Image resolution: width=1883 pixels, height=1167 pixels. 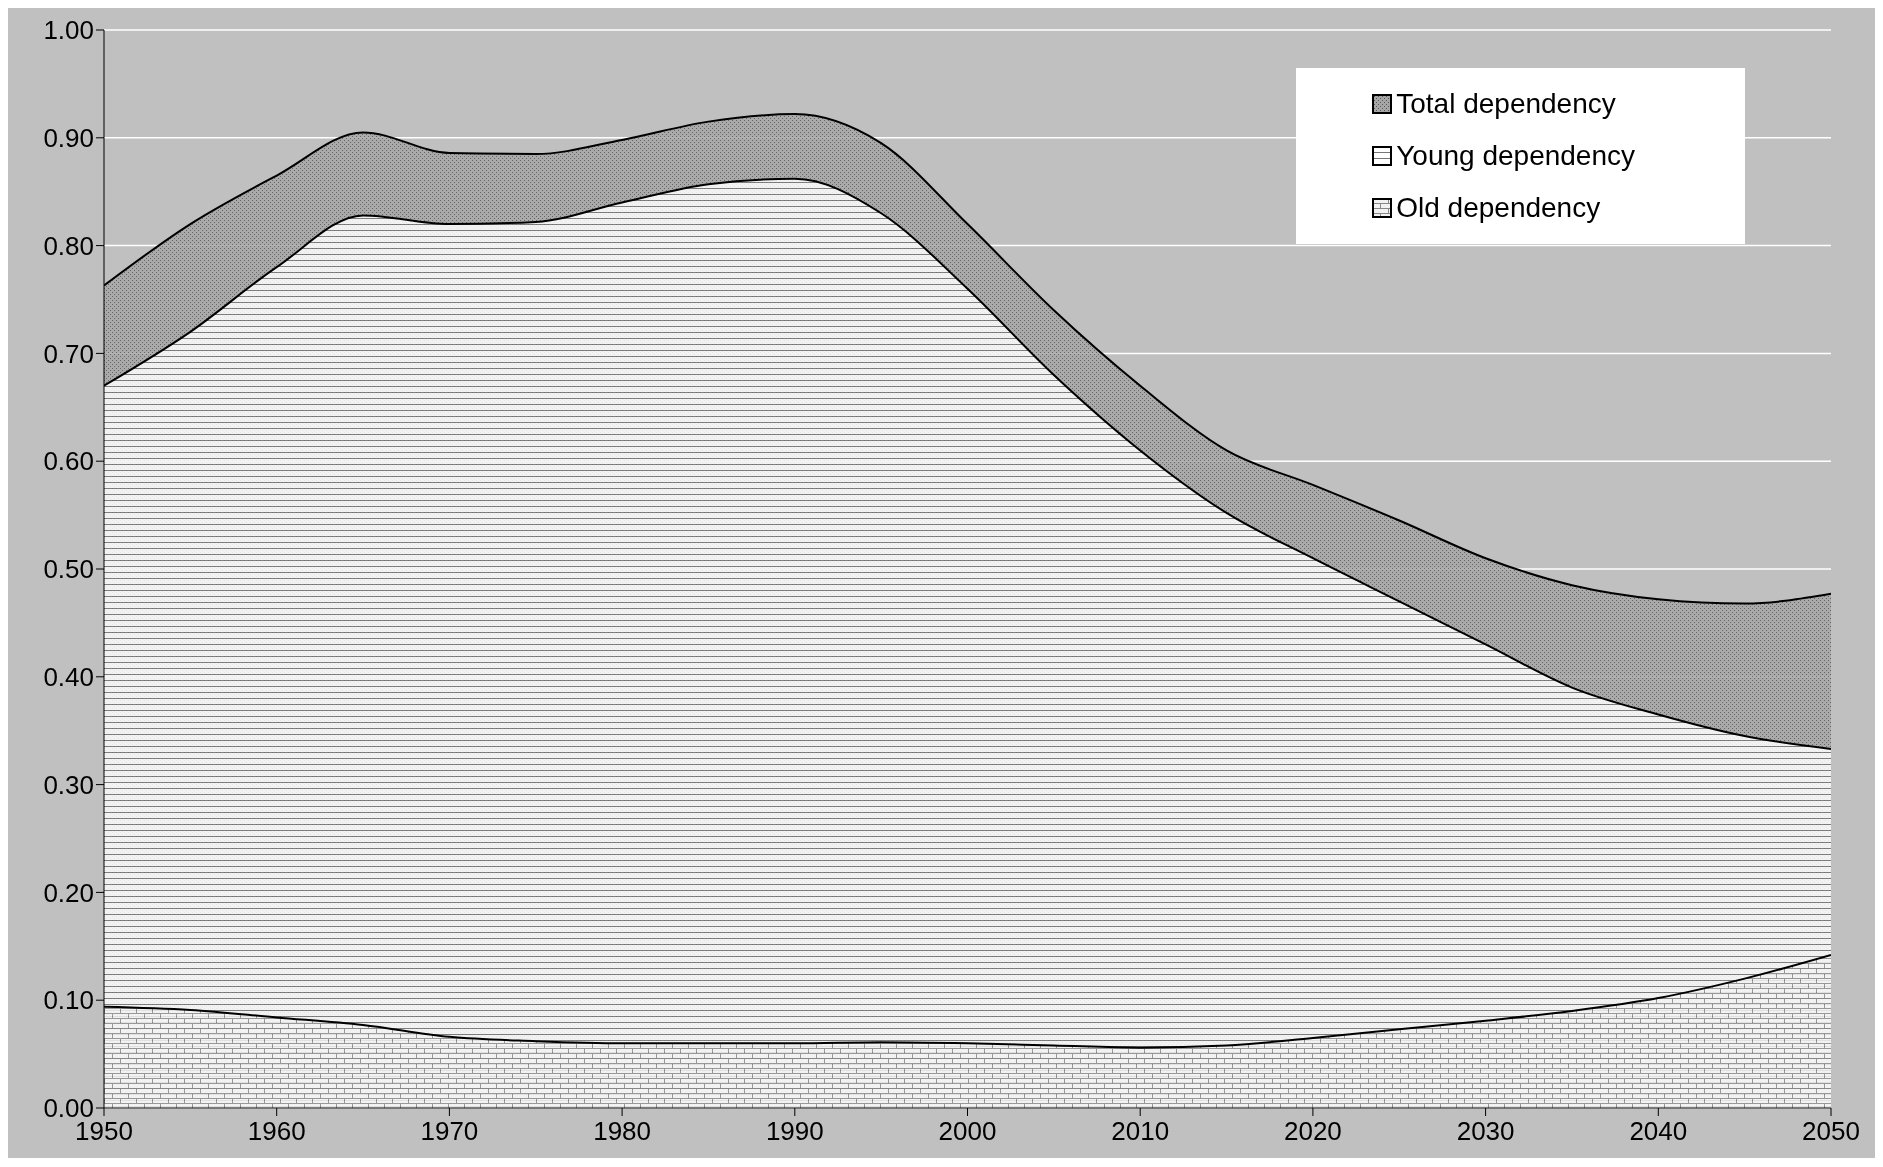 What do you see at coordinates (68, 677) in the screenshot?
I see `y-tick-label: 0.40` at bounding box center [68, 677].